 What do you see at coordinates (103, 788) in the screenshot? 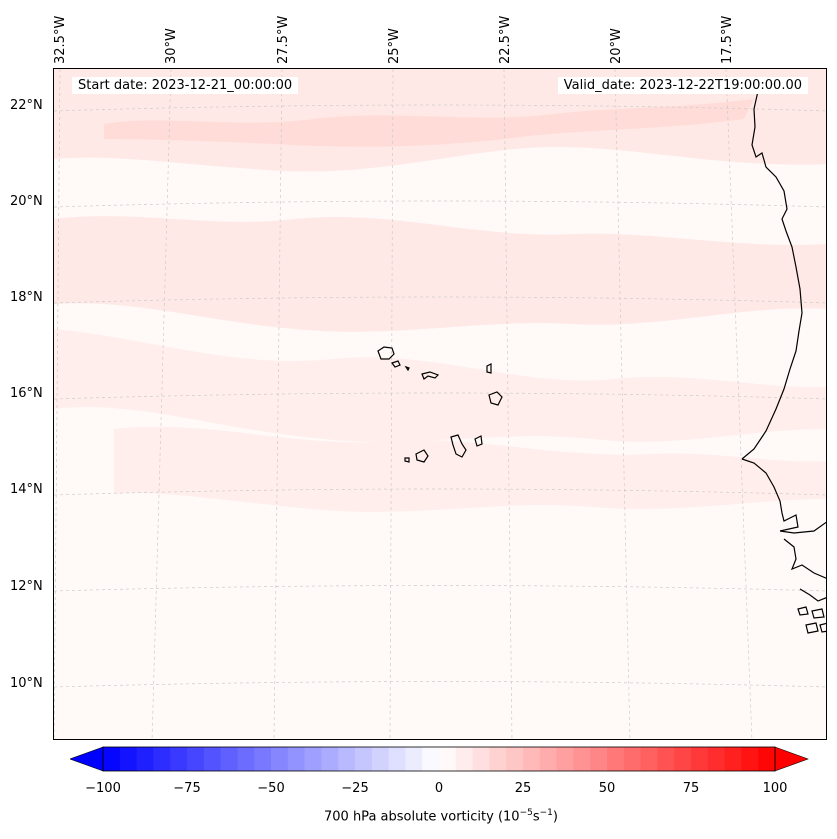
I see `colorbar-tick-minus100: −100` at bounding box center [103, 788].